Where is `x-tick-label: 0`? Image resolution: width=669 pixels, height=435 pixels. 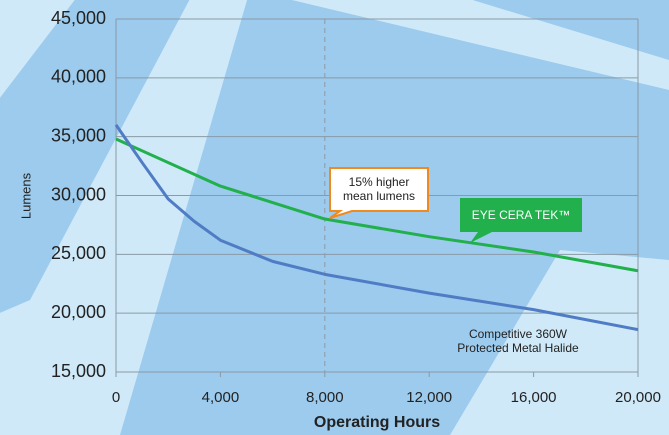
x-tick-label: 0 is located at coordinates (116, 397).